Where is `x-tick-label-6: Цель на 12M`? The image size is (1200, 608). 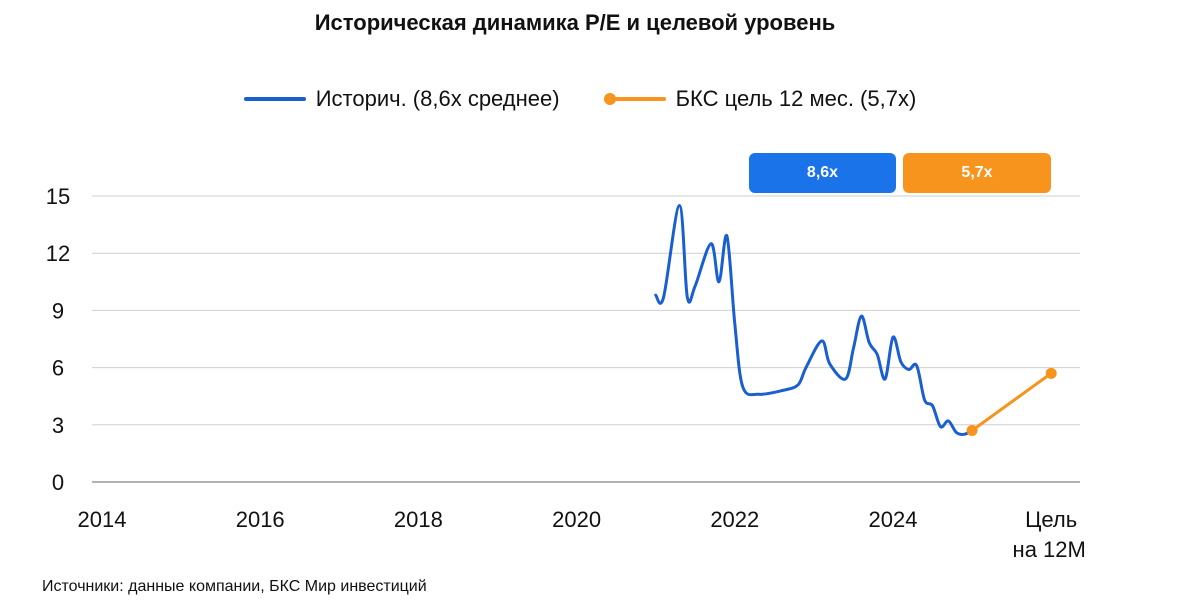 x-tick-label-6: Цель на 12M is located at coordinates (1049, 534).